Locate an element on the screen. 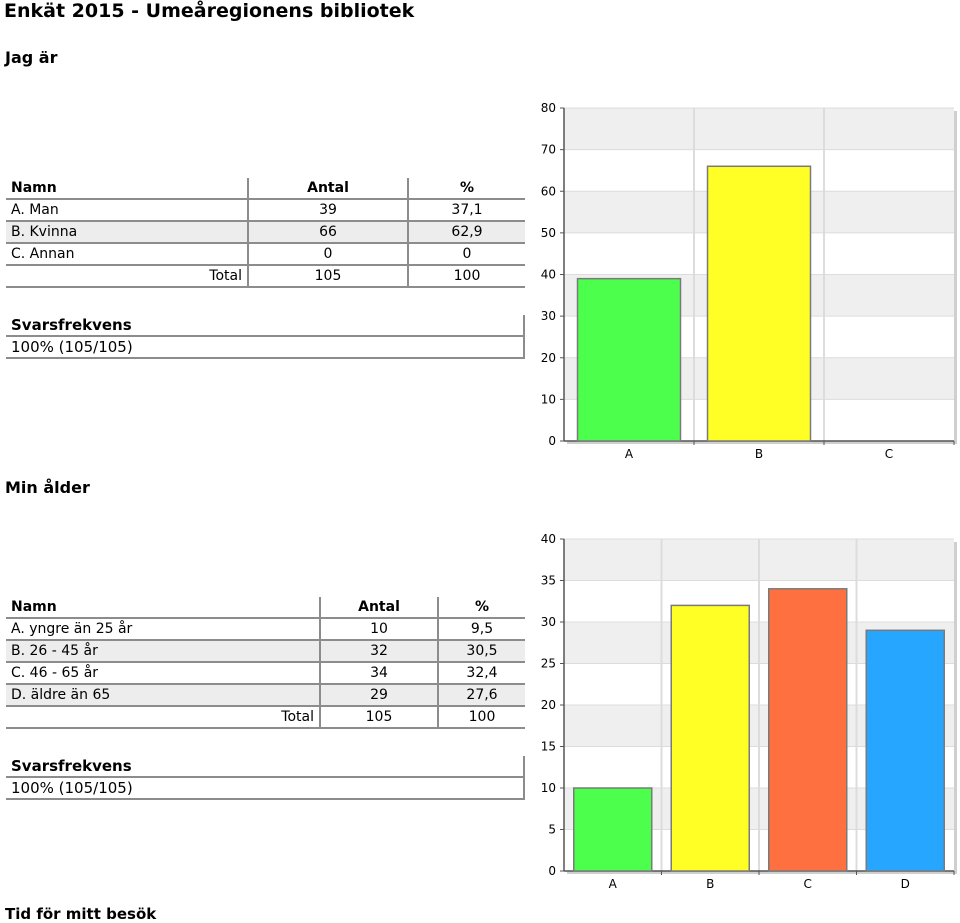  cell-name: A. yngre än 25 år is located at coordinates (163, 629).